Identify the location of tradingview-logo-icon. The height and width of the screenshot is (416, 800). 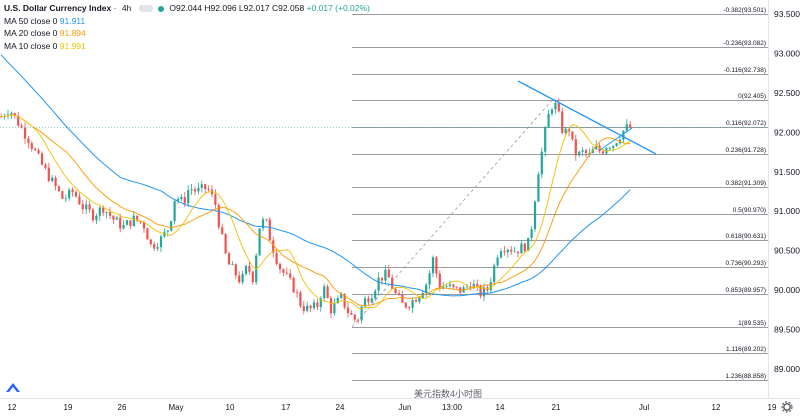
(13, 387).